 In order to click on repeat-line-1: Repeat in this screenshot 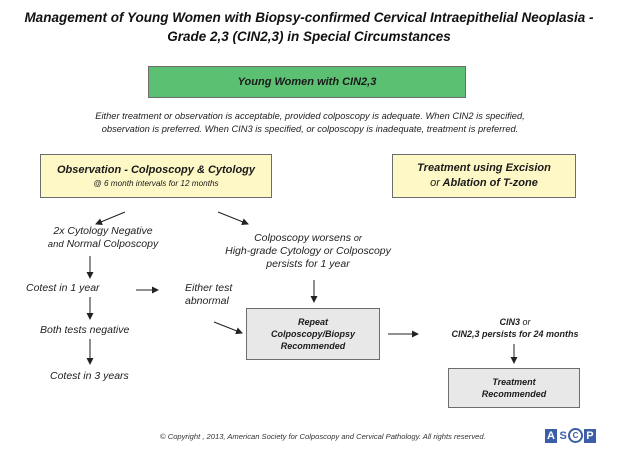, I will do `click(312, 322)`.